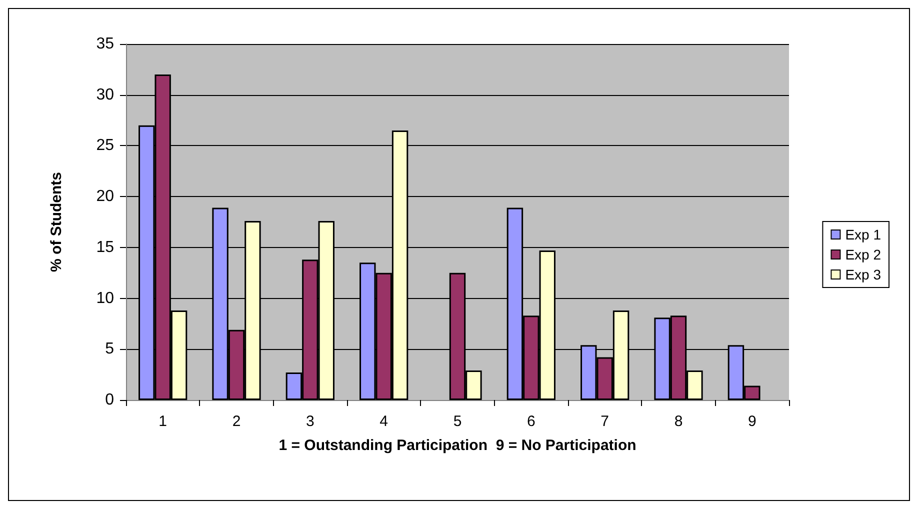  What do you see at coordinates (863, 234) in the screenshot?
I see `legend-label: Exp 1` at bounding box center [863, 234].